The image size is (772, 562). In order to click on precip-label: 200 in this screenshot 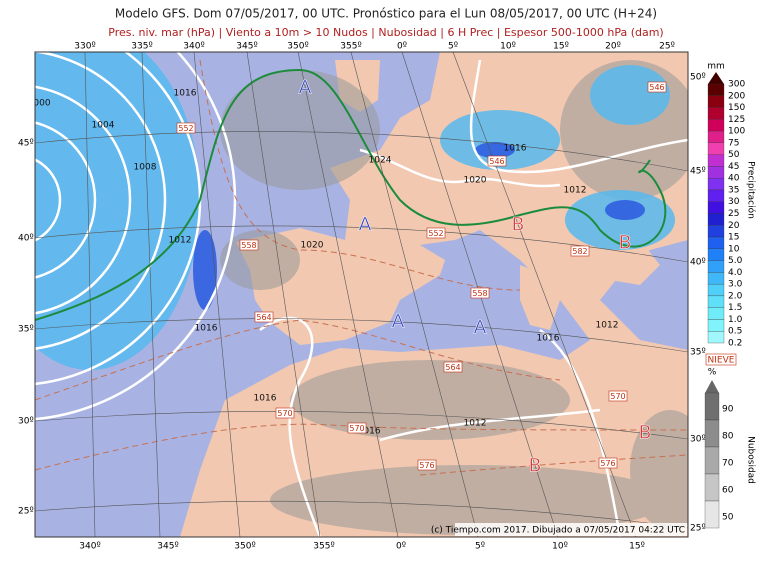, I will do `click(736, 96)`.